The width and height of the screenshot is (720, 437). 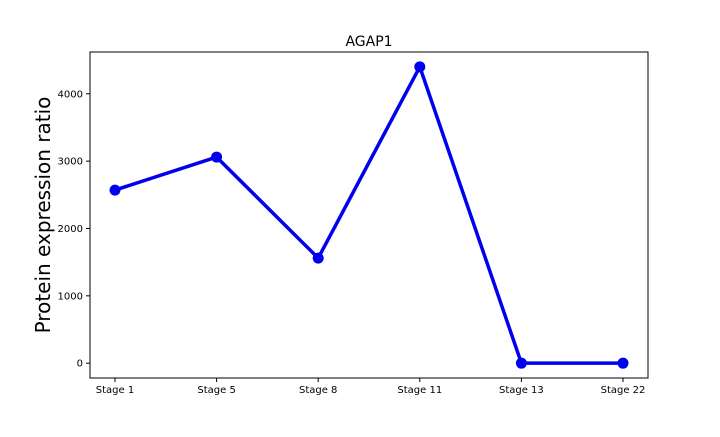 What do you see at coordinates (216, 390) in the screenshot?
I see `x-tick-label: Stage 5` at bounding box center [216, 390].